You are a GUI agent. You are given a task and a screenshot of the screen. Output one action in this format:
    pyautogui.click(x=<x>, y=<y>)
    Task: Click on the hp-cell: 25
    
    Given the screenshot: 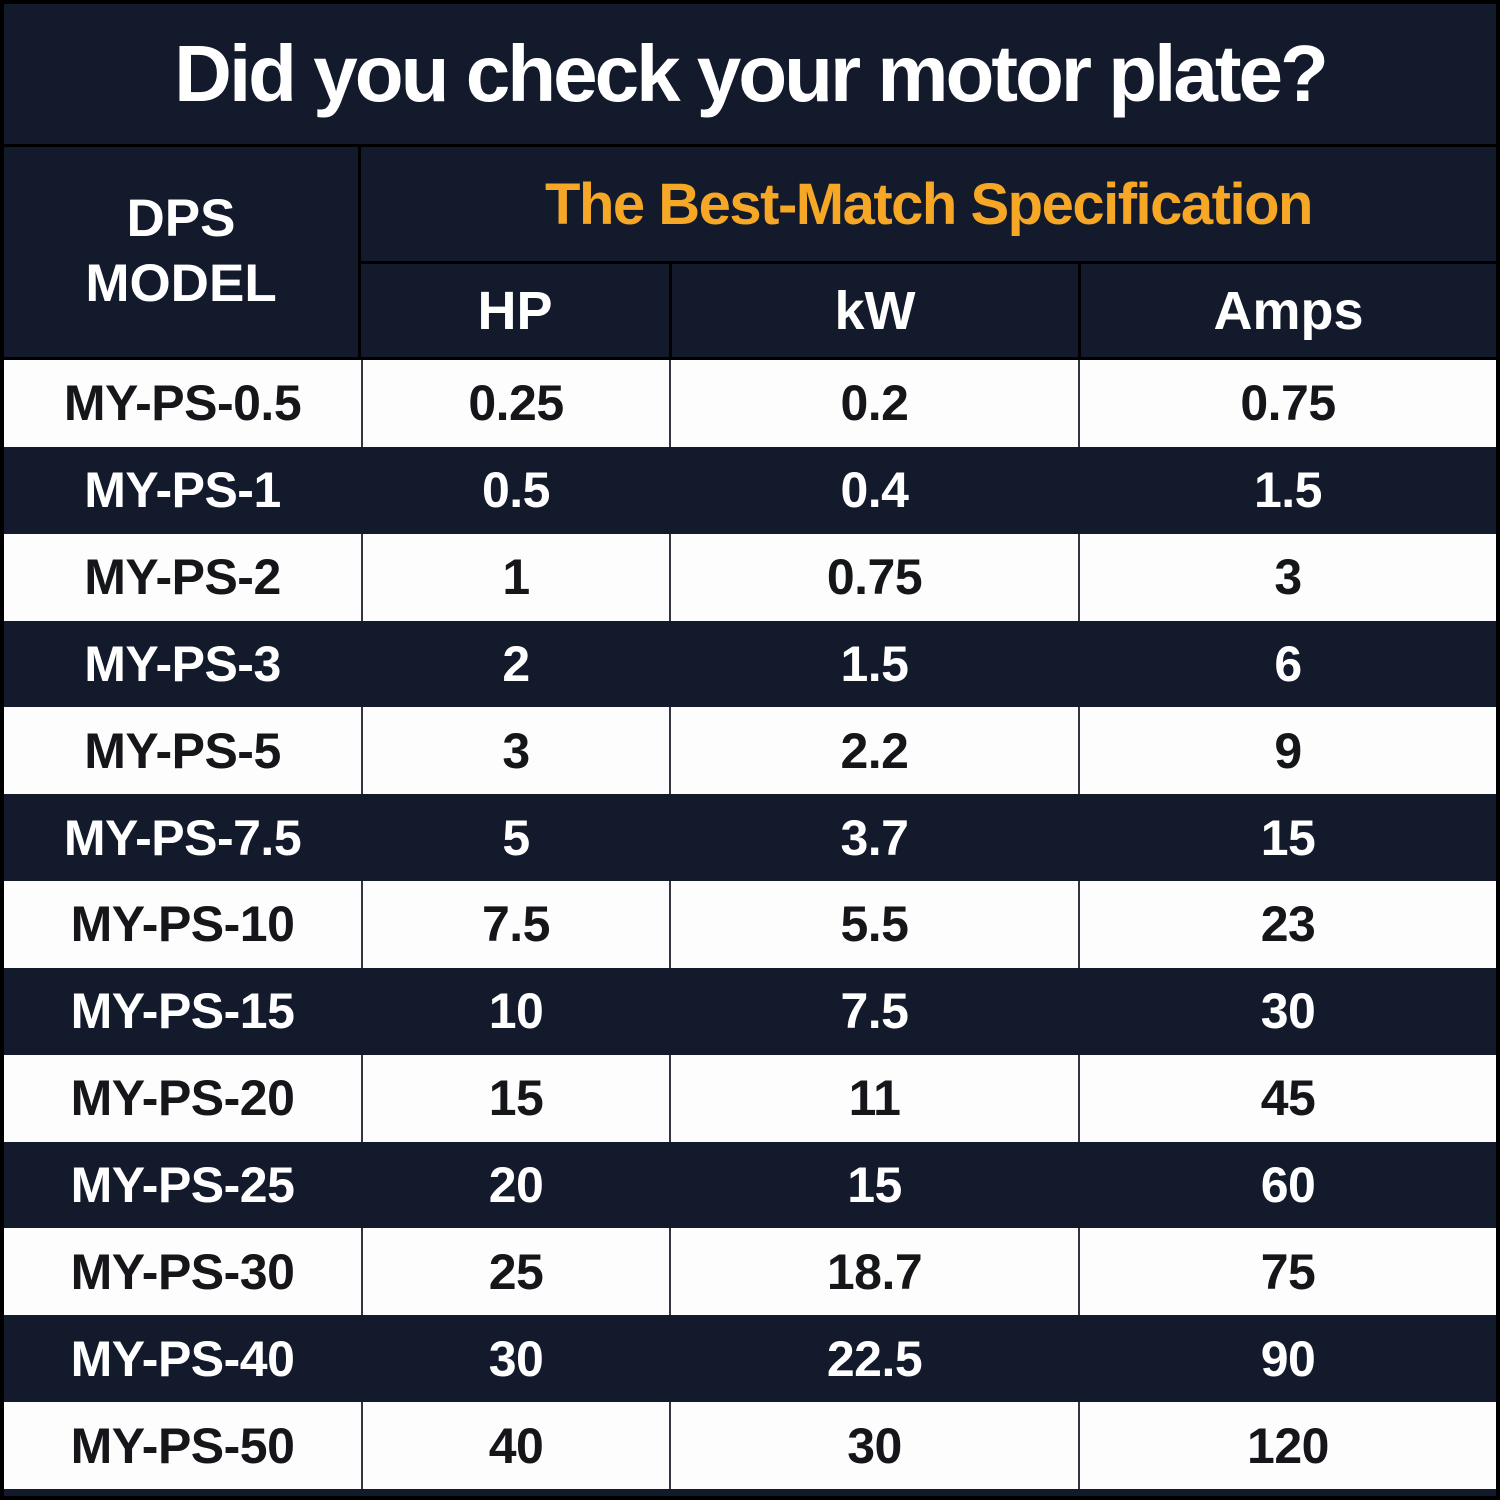 What is the action you would take?
    pyautogui.click(x=515, y=1272)
    